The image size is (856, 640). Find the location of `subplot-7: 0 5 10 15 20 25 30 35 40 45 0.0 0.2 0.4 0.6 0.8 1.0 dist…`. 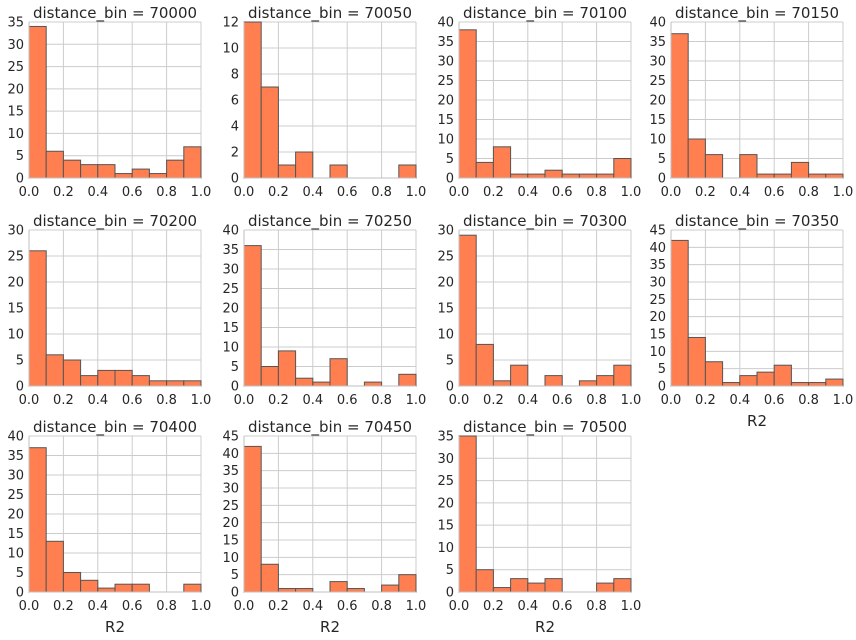

subplot-7: 0 5 10 15 20 25 30 35 40 45 0.0 0.2 0.4 0.6 0.8 1.0 dist… is located at coordinates (751, 321).